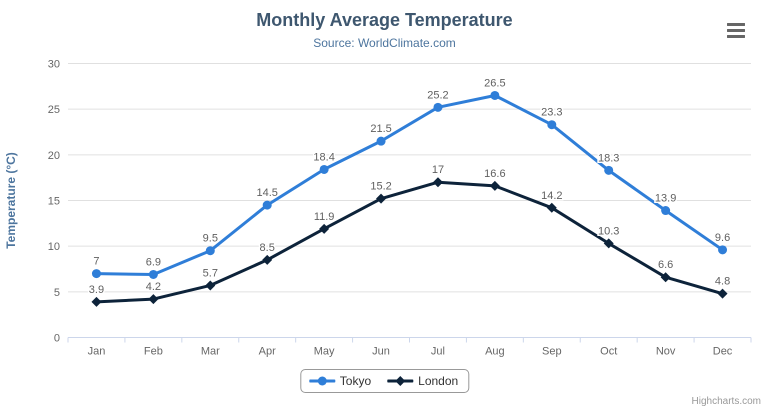 The height and width of the screenshot is (416, 769). I want to click on data-label: 25.2, so click(437, 95).